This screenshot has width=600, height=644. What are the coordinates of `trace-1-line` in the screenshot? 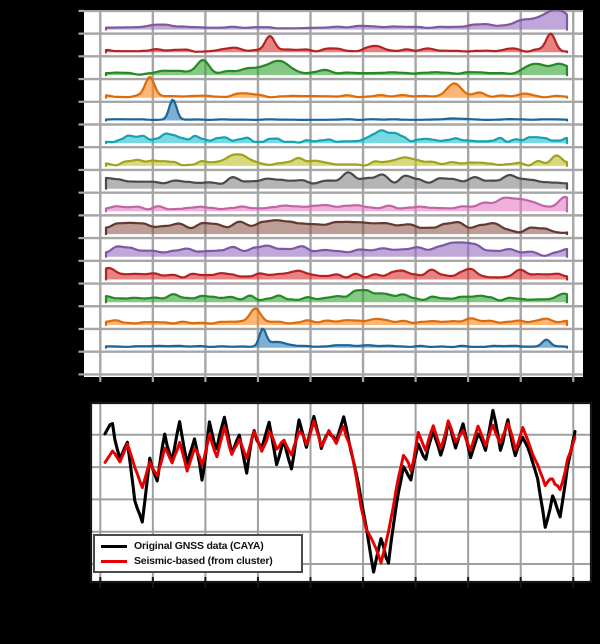 It's located at (336, 20).